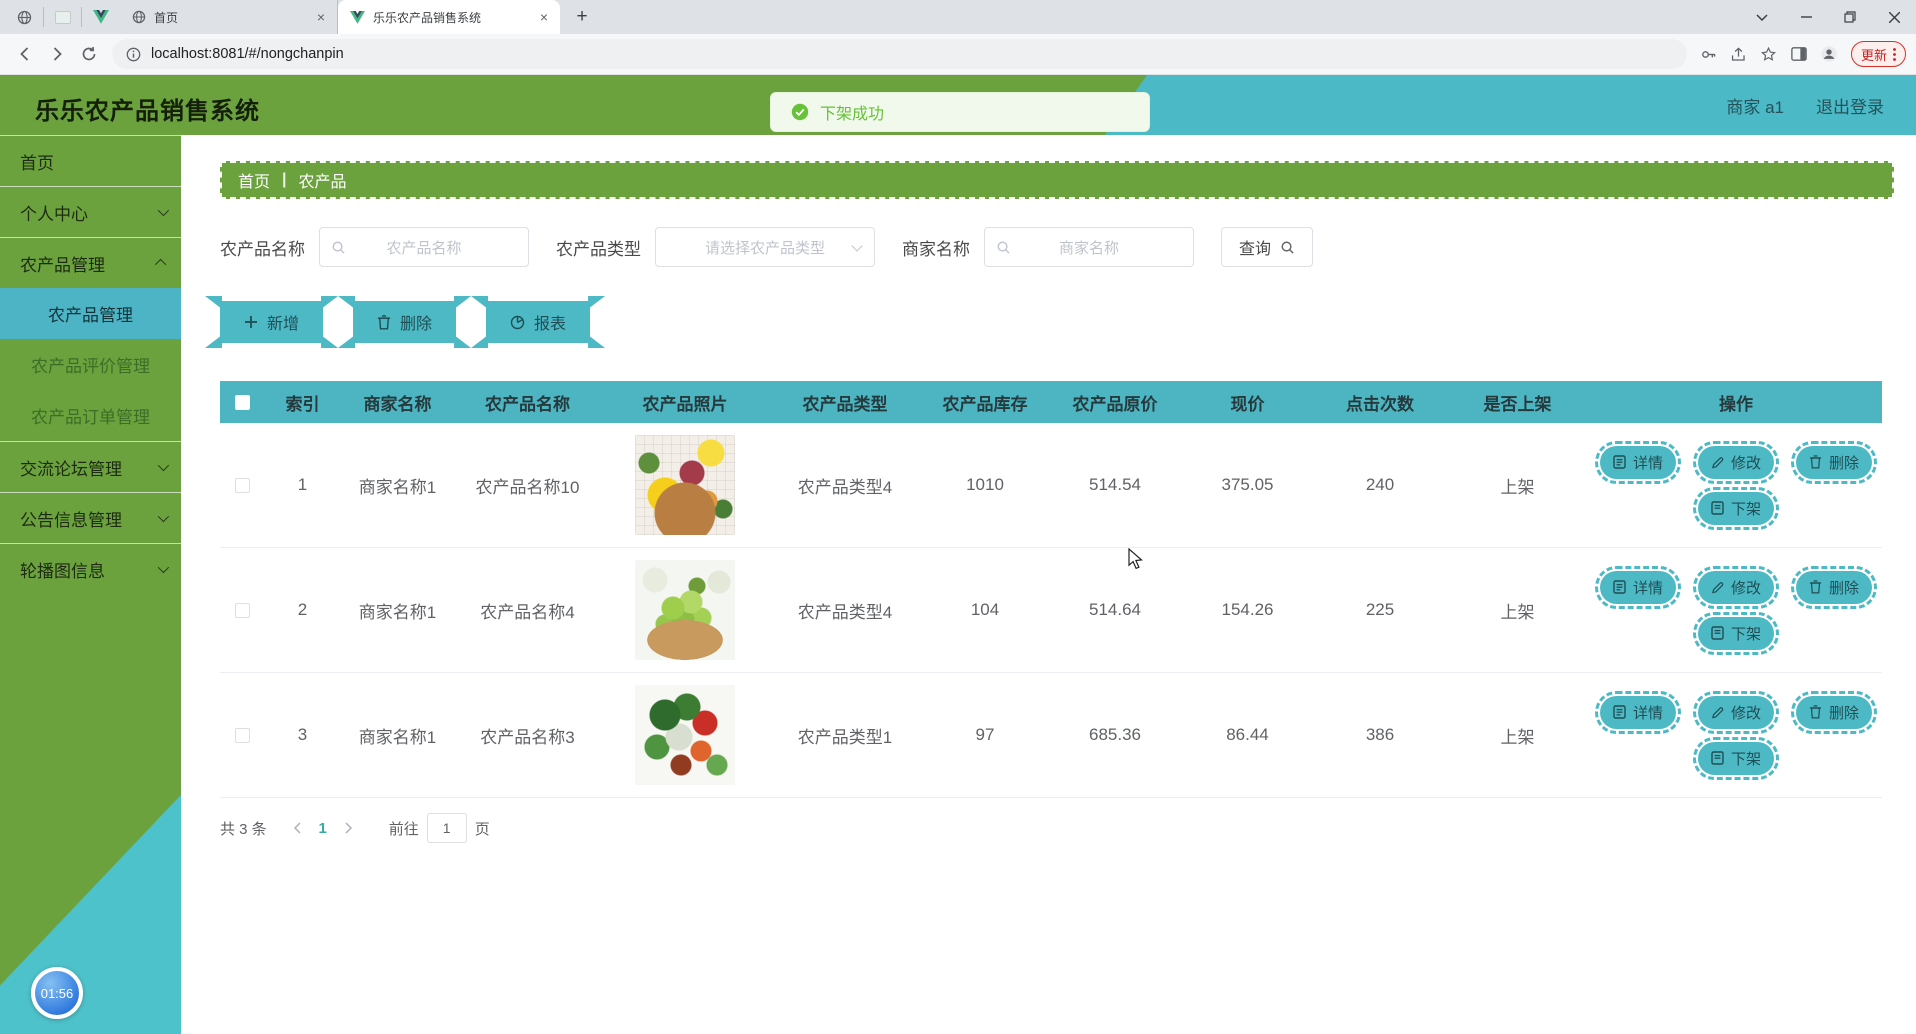  I want to click on new-tab-button: +, so click(582, 16).